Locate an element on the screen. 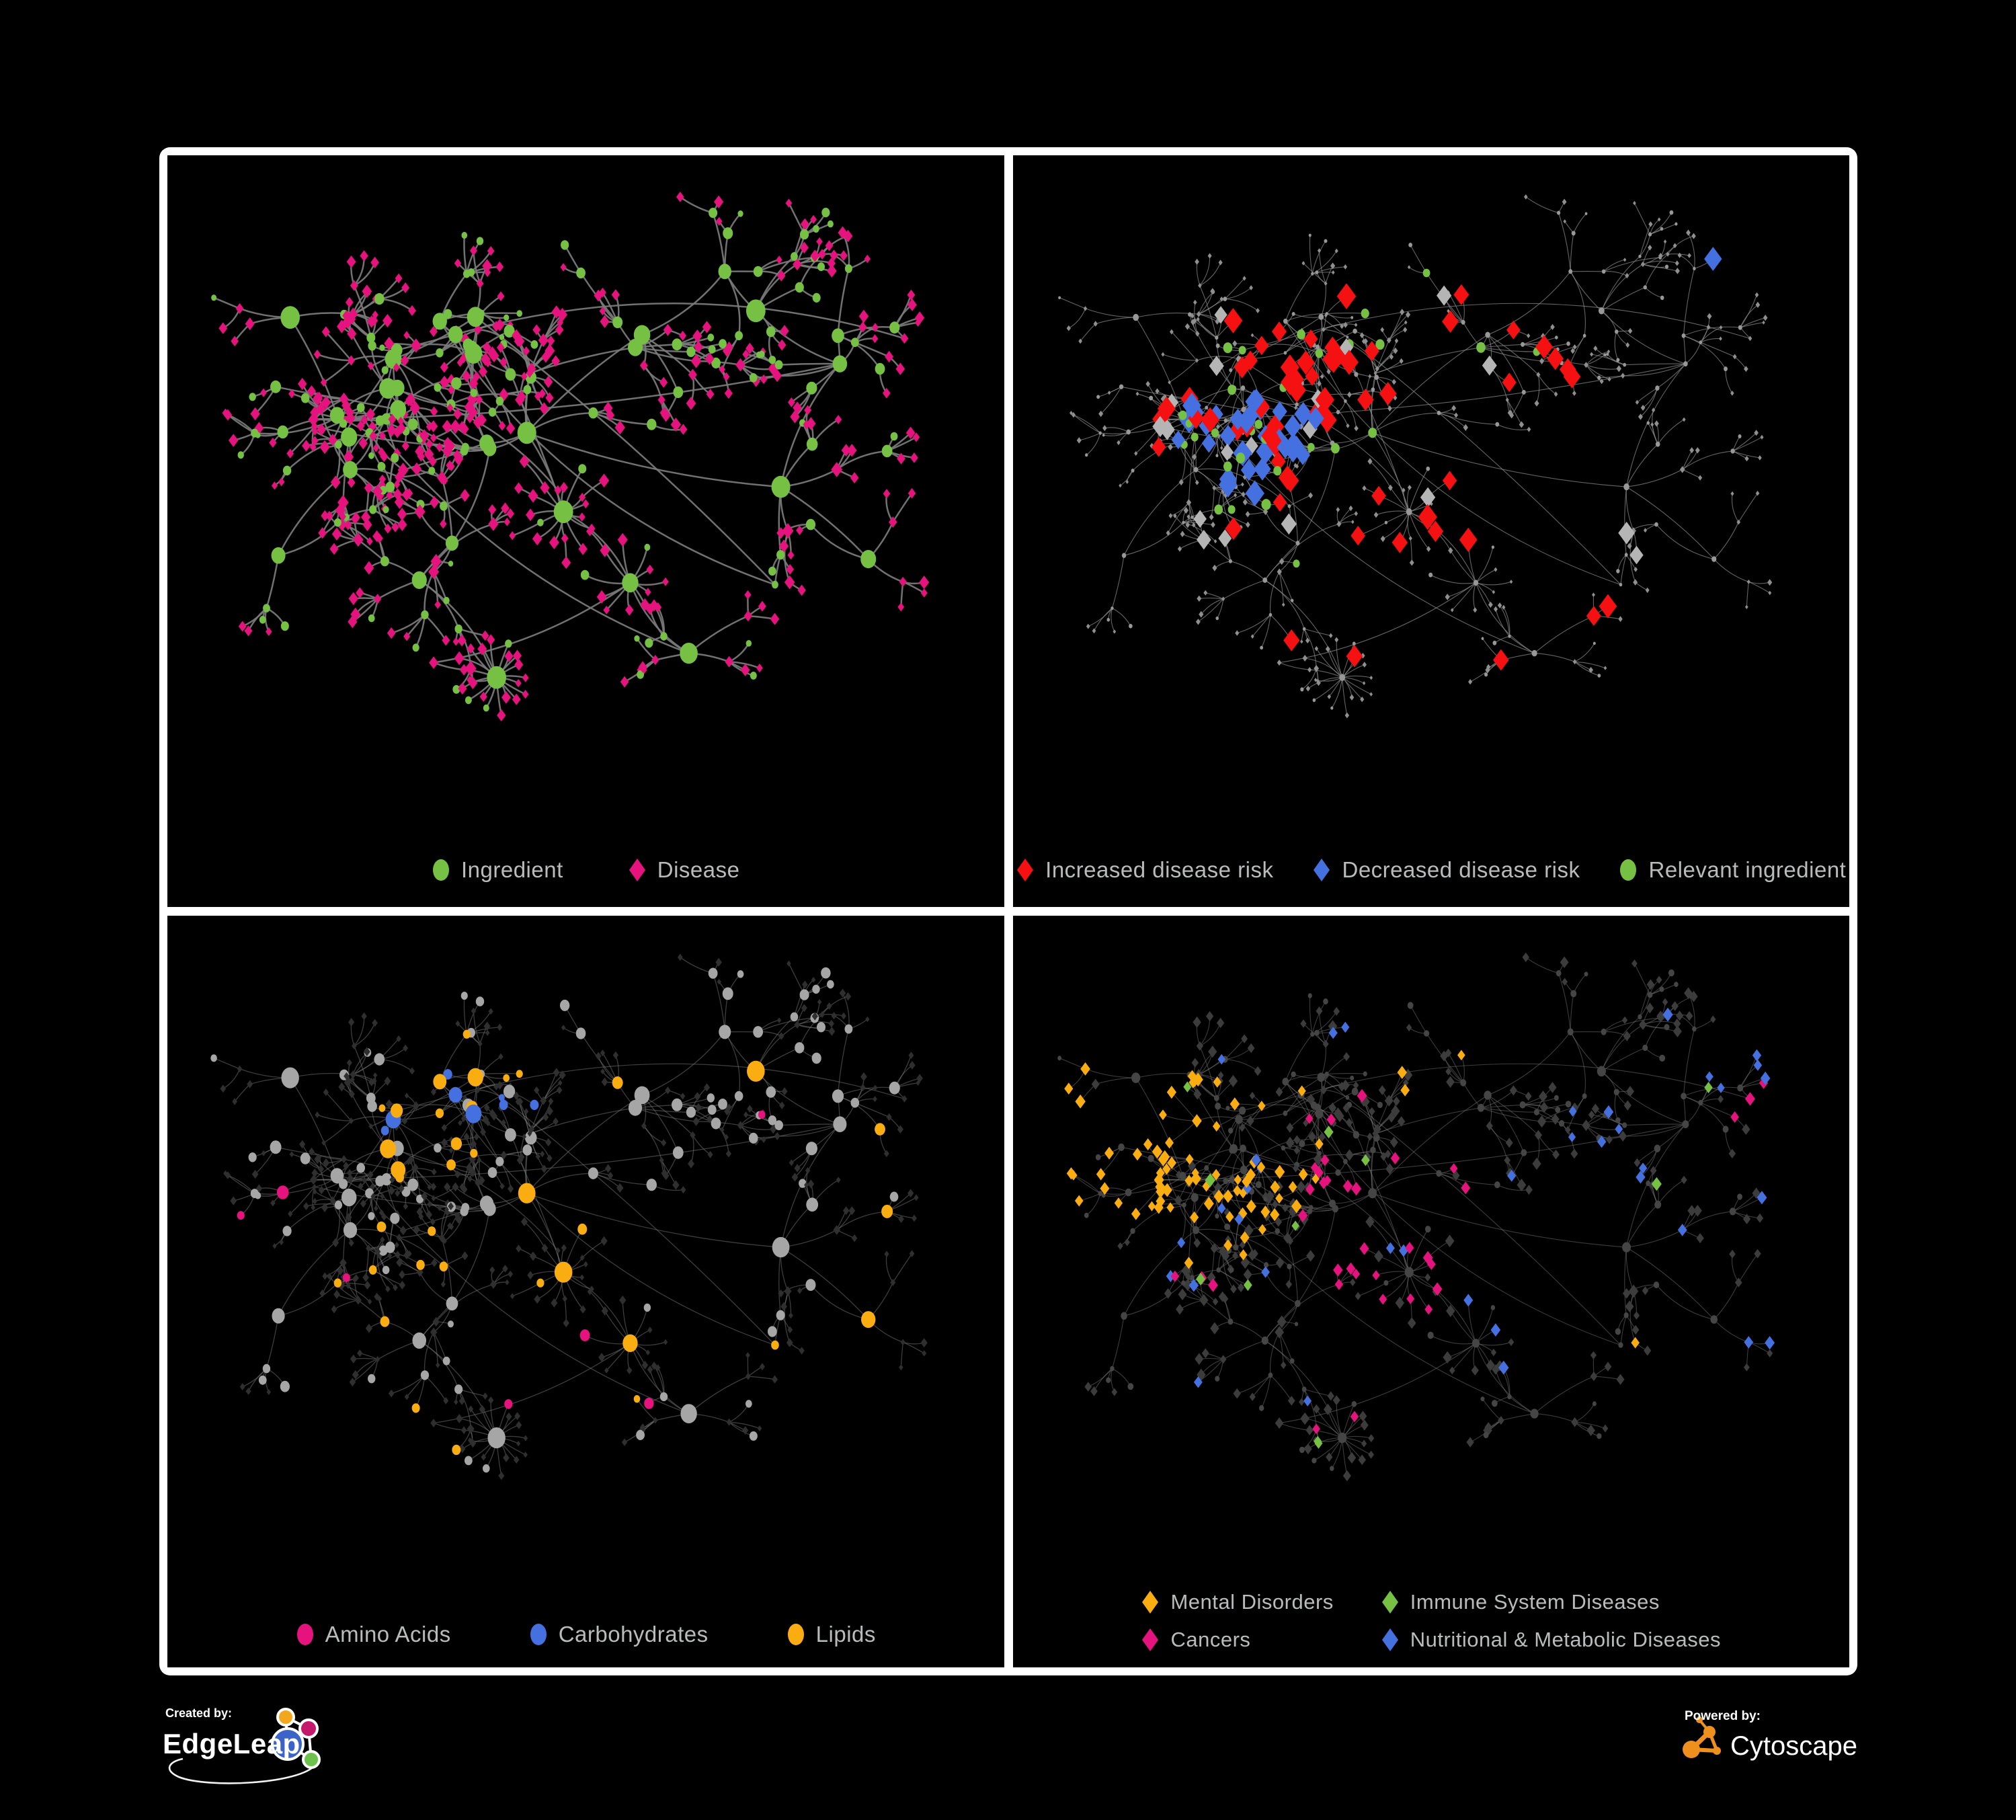  legend-nutrient-classes: Amino Acids Carbohydrates Lipids is located at coordinates (585, 1634).